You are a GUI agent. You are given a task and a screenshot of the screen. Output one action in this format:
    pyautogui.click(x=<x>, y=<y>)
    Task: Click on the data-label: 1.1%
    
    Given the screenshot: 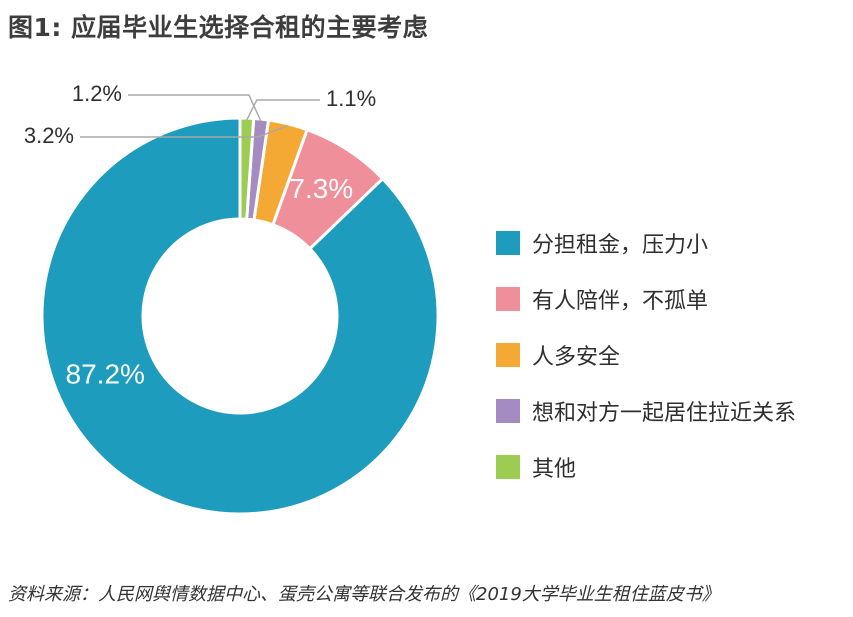 What is the action you would take?
    pyautogui.click(x=351, y=98)
    